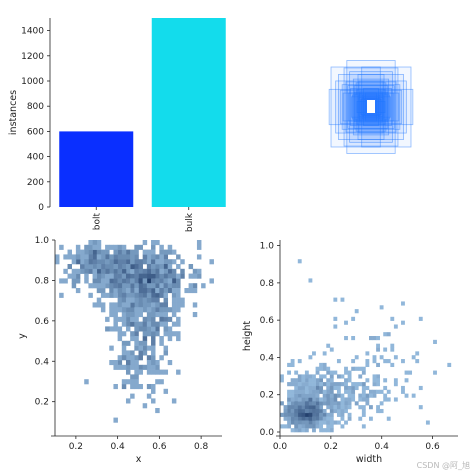 The image size is (474, 474). Describe the element at coordinates (117, 447) in the screenshot. I see `x-tick-label: 0.4` at that location.